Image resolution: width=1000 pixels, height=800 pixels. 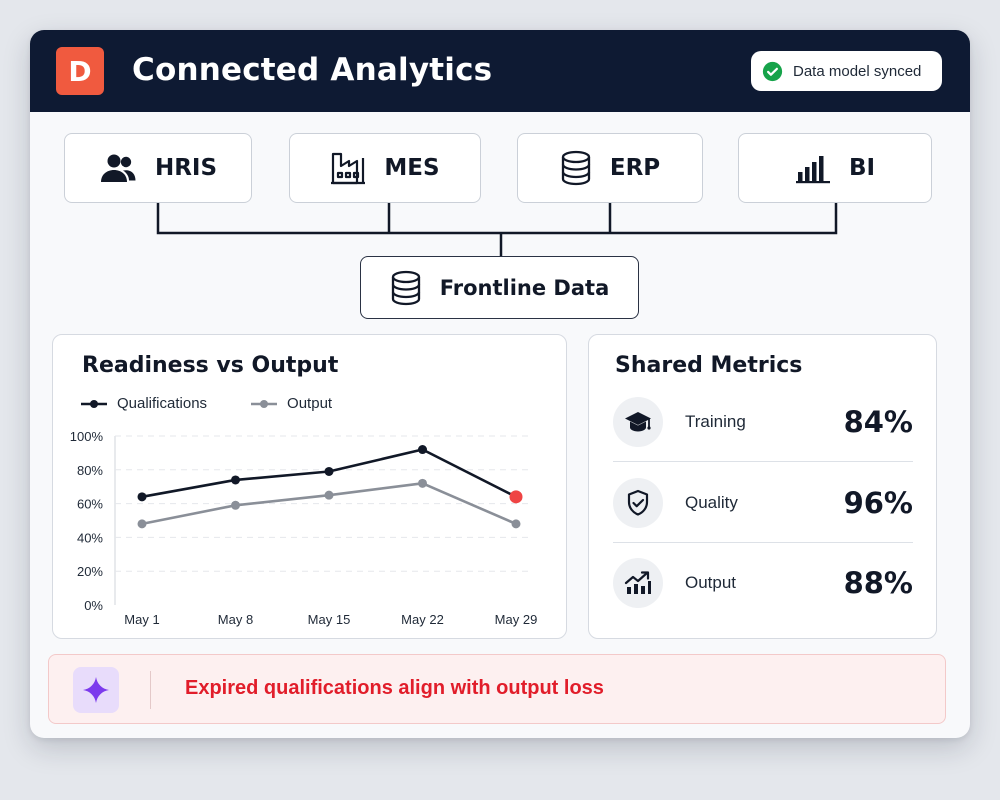 What do you see at coordinates (118, 168) in the screenshot?
I see `people-icon` at bounding box center [118, 168].